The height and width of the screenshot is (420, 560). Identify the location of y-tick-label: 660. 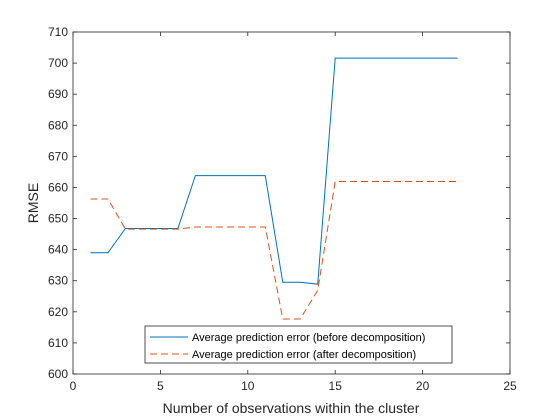
(58, 187).